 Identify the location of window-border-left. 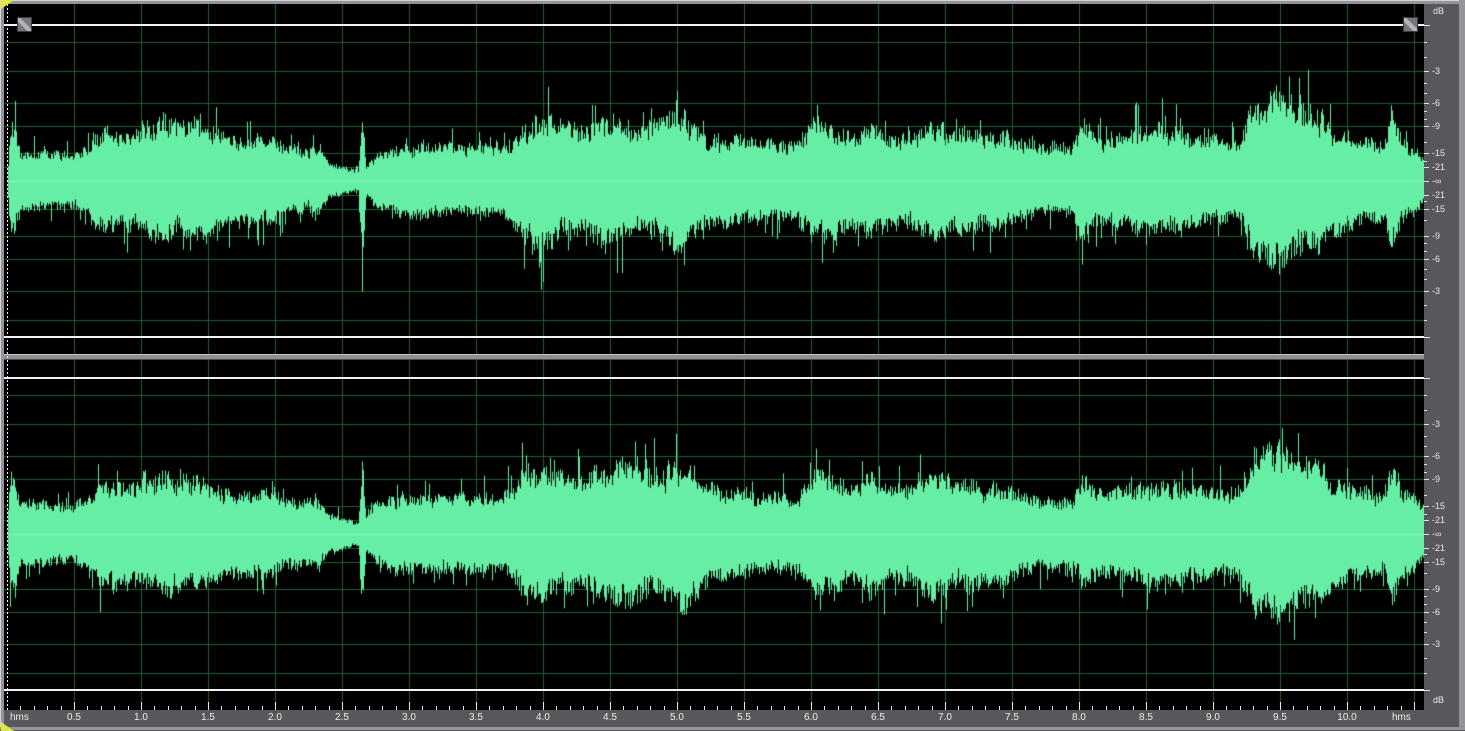
(2, 365).